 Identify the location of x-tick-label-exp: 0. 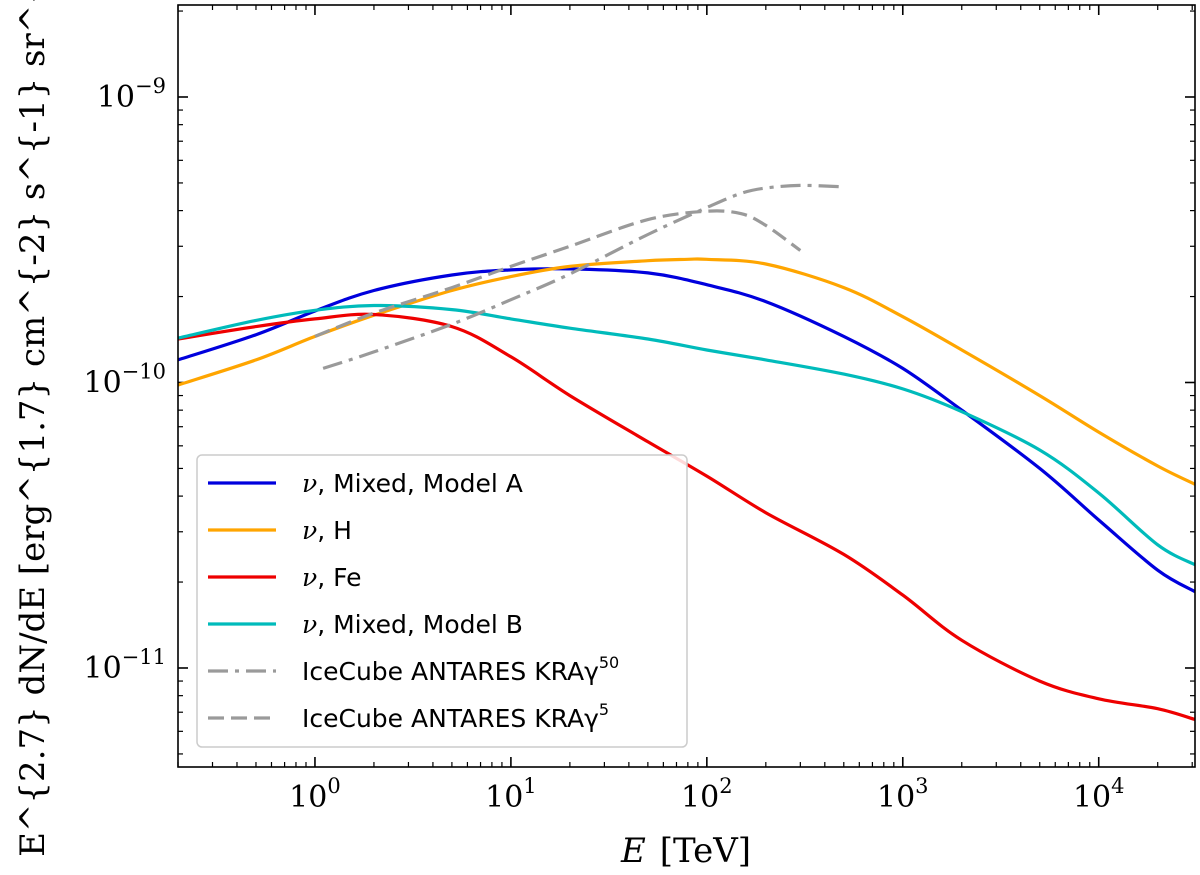
(333, 786).